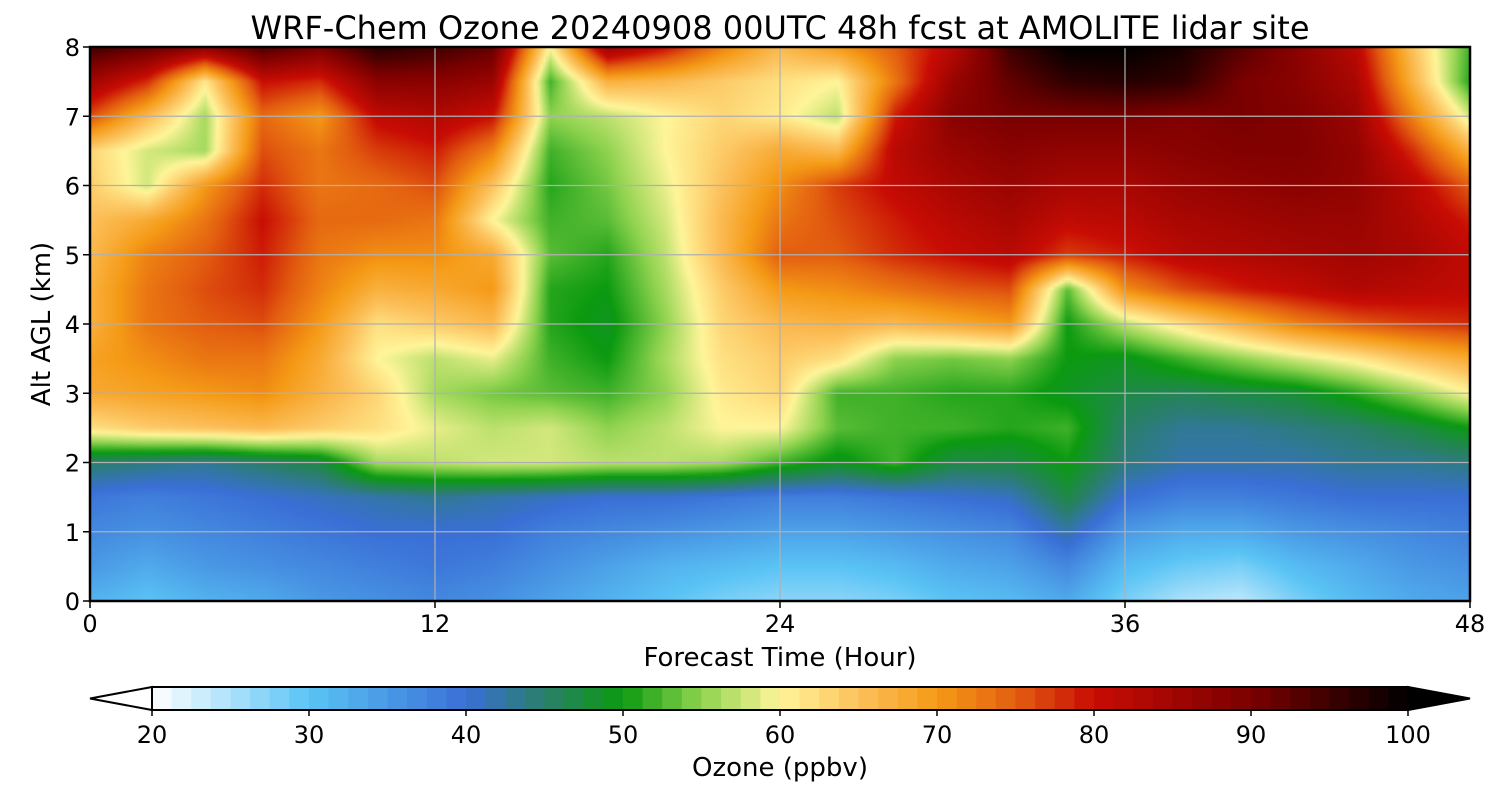 The width and height of the screenshot is (1500, 800). Describe the element at coordinates (435, 624) in the screenshot. I see `x-tick-label: 12` at that location.